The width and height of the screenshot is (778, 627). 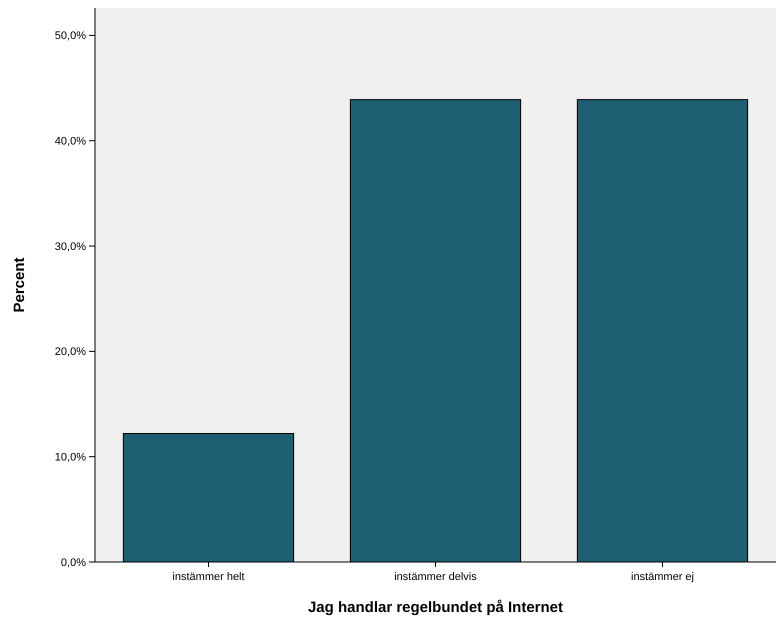 What do you see at coordinates (70, 36) in the screenshot?
I see `y-tick-label: 50,0%` at bounding box center [70, 36].